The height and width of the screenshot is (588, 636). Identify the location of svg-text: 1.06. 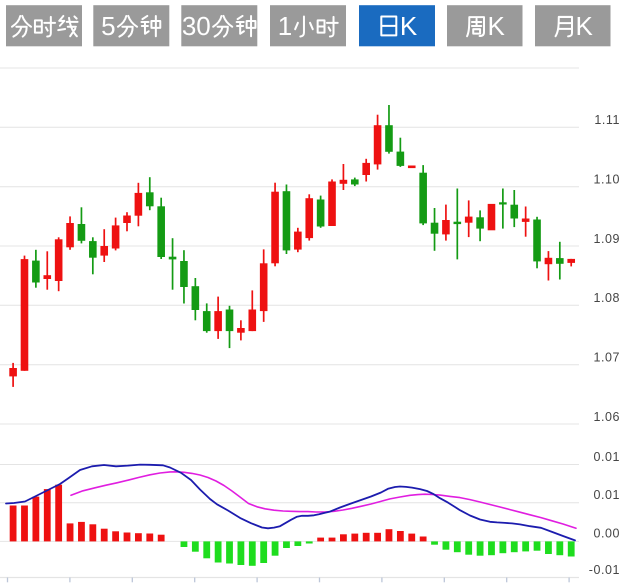
(606, 417).